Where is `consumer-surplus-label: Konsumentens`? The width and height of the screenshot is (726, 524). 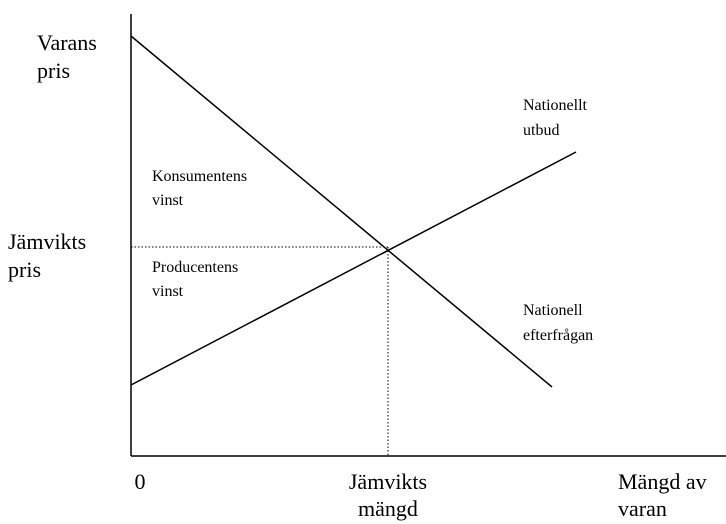
consumer-surplus-label: Konsumentens is located at coordinates (199, 176).